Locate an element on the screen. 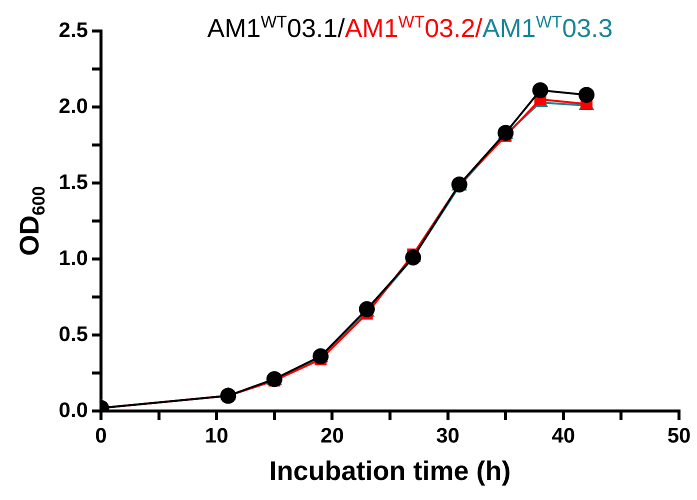 This screenshot has width=697, height=500. x-tick-label: 50 is located at coordinates (679, 436).